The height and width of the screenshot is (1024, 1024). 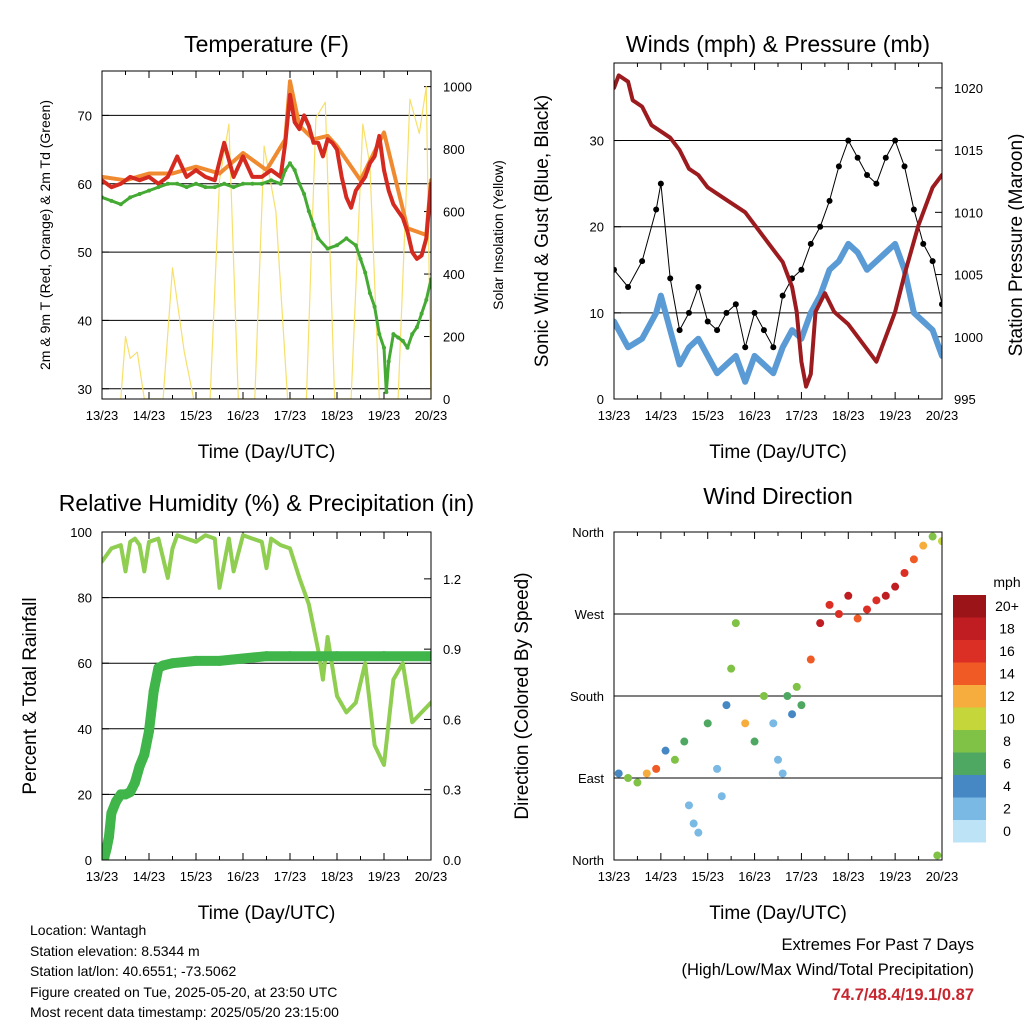 I want to click on y-tick-label: South, so click(x=587, y=696).